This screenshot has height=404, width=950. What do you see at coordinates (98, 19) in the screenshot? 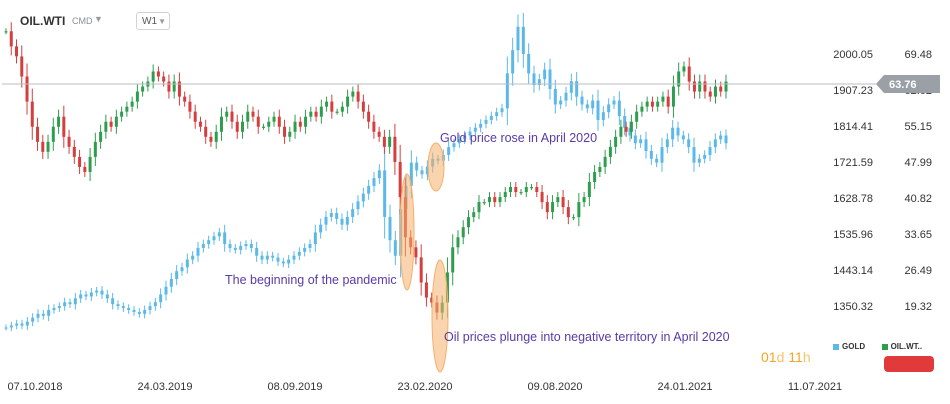
I see `symbol-chevron-down-icon: ▼` at bounding box center [98, 19].